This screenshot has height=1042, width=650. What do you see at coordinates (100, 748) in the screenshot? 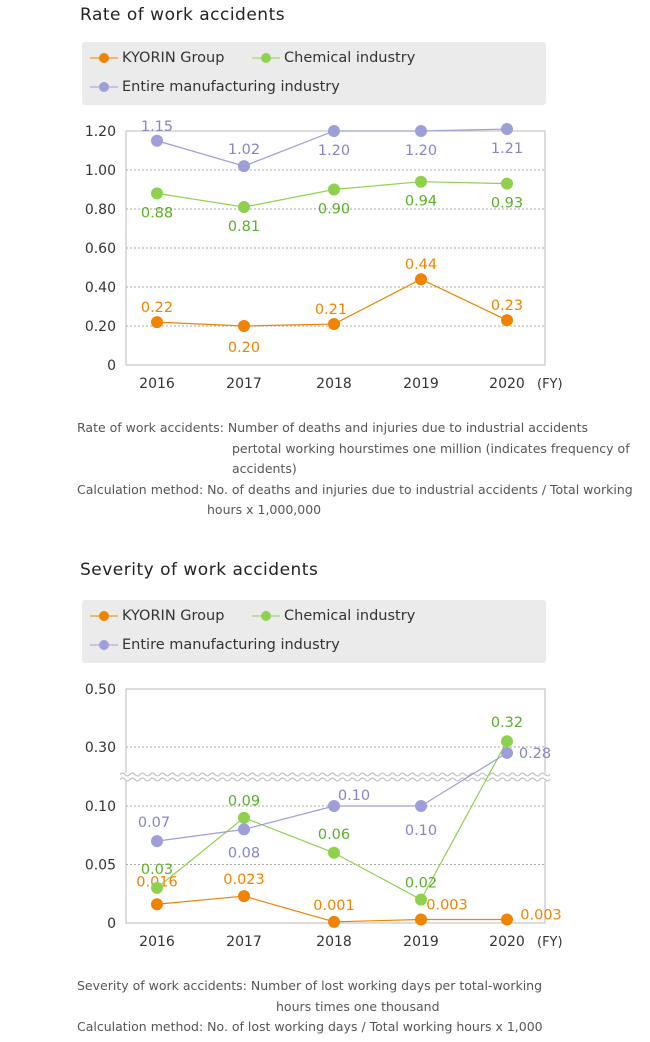
I see `y-tick-label: 0.30` at bounding box center [100, 748].